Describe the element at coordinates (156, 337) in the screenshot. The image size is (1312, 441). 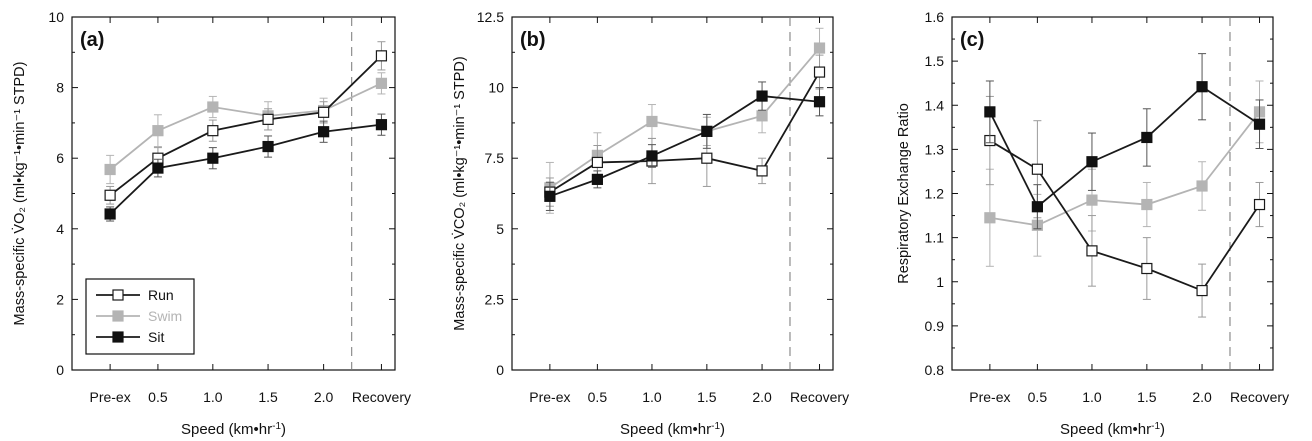
I see `legend-label-sit: Sit` at that location.